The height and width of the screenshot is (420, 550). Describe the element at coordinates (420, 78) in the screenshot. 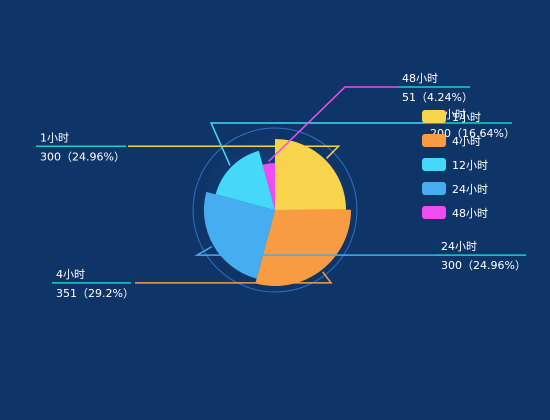

I see `label-name-48小时: 48小时` at that location.